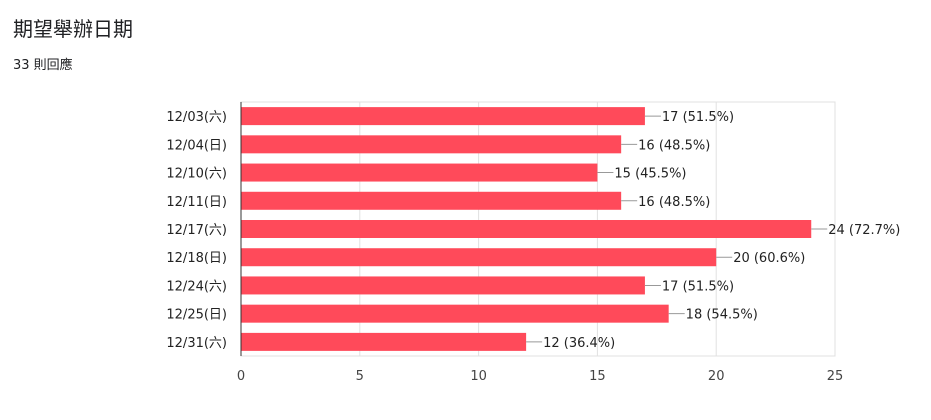 The height and width of the screenshot is (420, 931). I want to click on data-label: 15 (45.5%), so click(650, 174).